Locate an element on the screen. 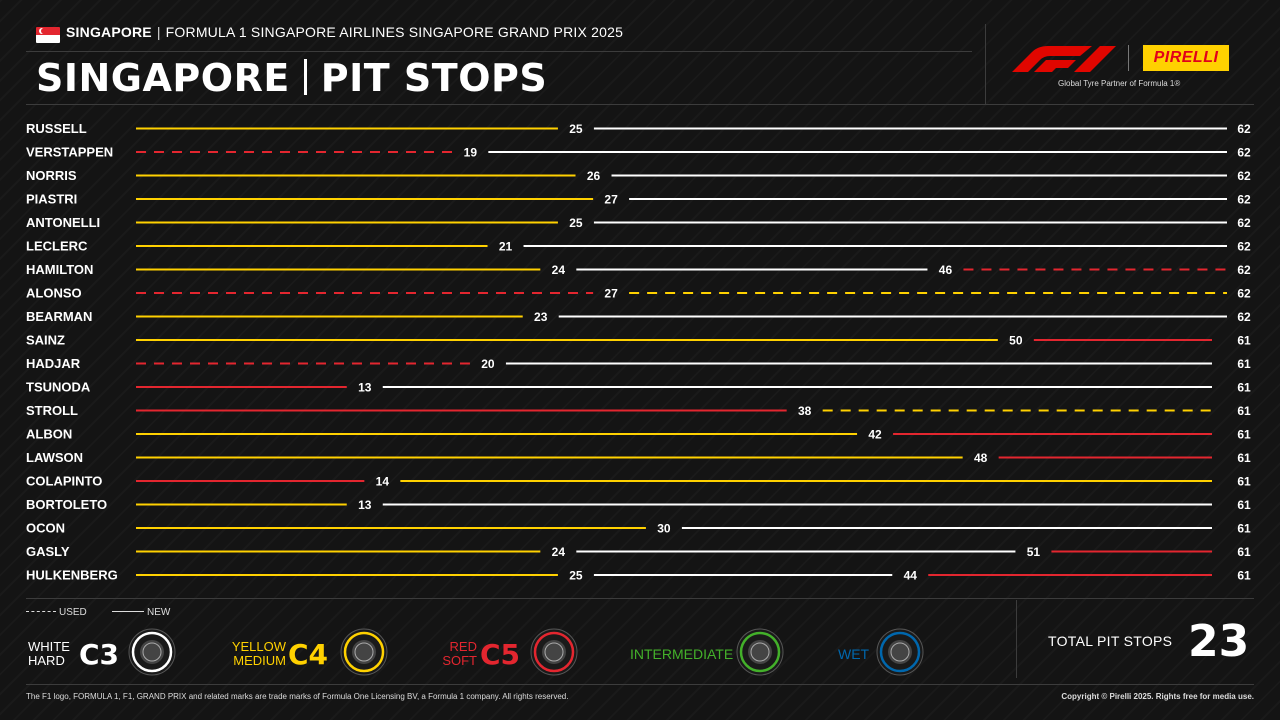 The height and width of the screenshot is (720, 1280). hard-tyre-icon is located at coordinates (152, 652).